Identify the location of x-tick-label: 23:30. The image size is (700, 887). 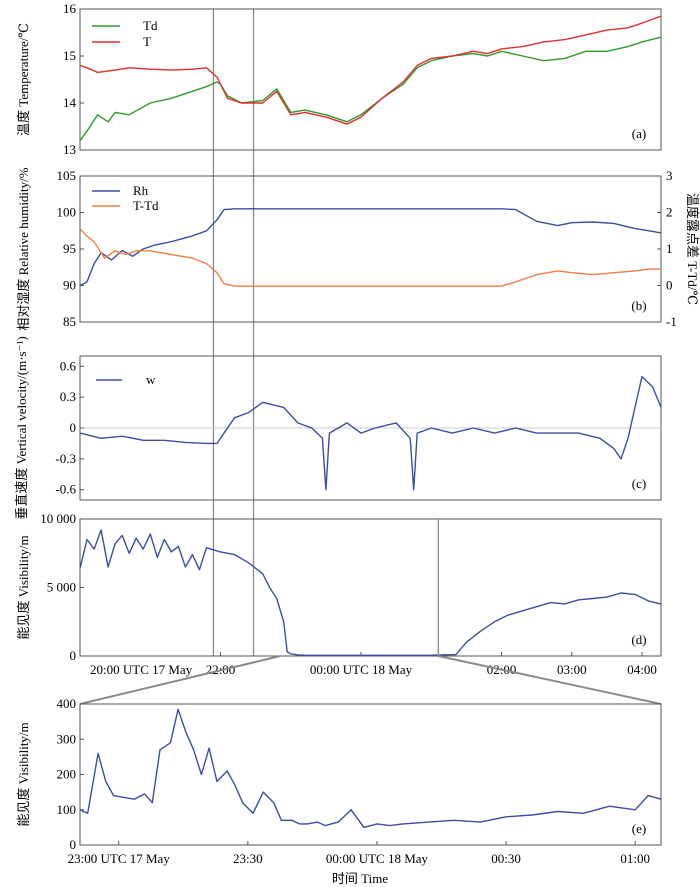
(248, 858).